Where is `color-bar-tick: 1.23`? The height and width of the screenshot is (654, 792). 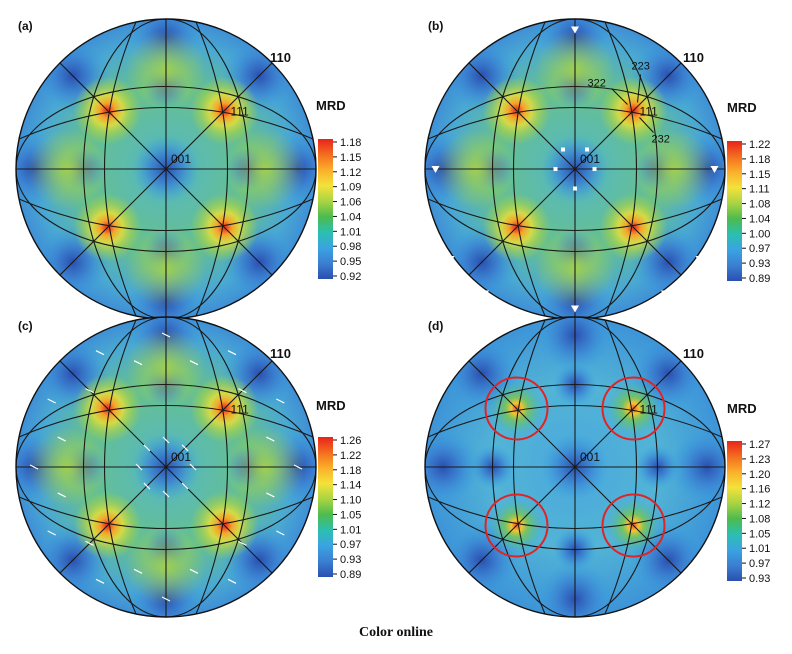
color-bar-tick: 1.23 is located at coordinates (759, 460).